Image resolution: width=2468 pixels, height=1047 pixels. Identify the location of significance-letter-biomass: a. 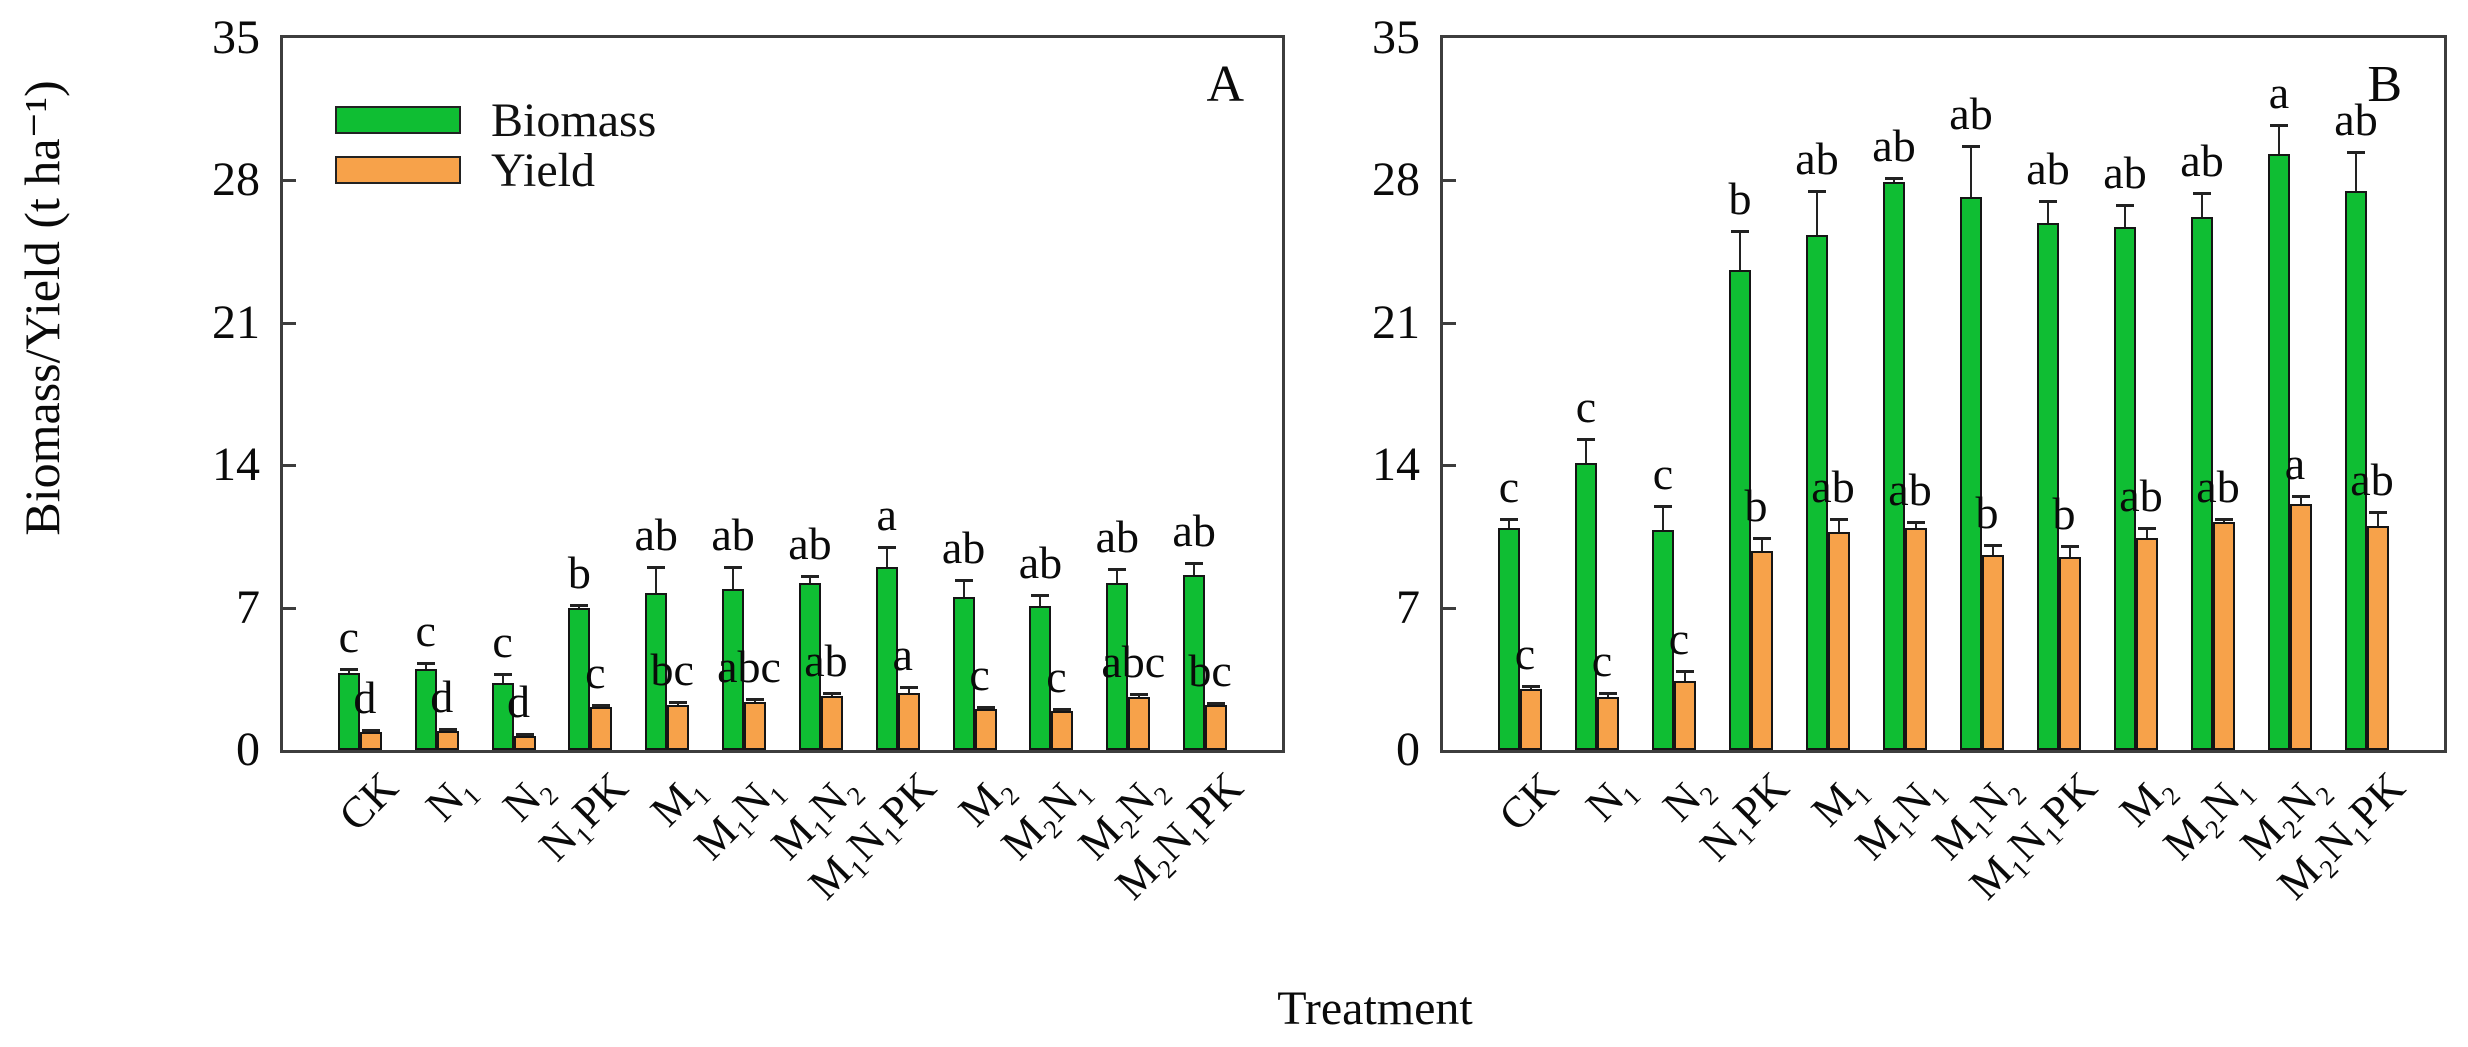
(886, 514).